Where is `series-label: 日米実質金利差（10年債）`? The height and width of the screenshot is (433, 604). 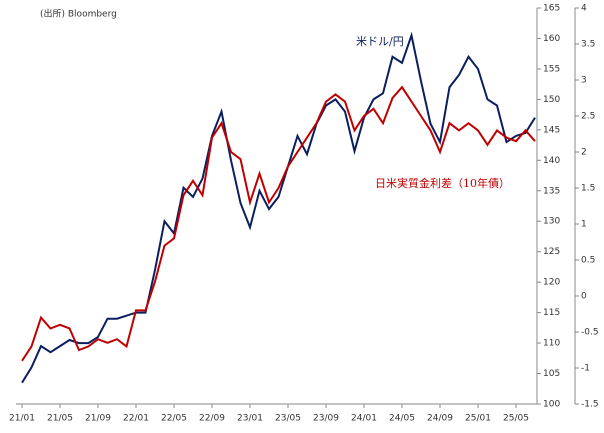 series-label: 日米実質金利差（10年債） is located at coordinates (442, 183).